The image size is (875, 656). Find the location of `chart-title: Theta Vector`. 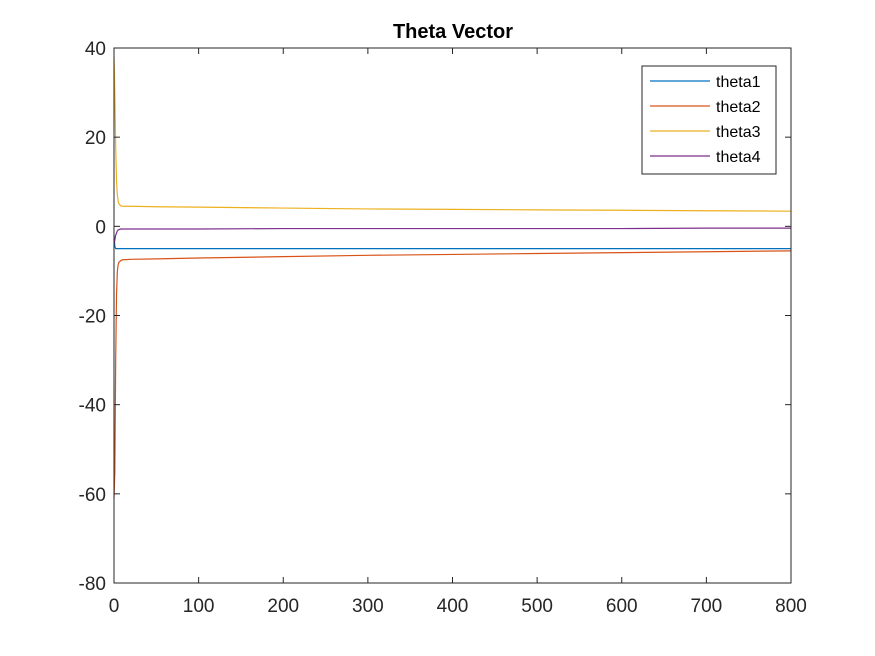

chart-title: Theta Vector is located at coordinates (453, 32).